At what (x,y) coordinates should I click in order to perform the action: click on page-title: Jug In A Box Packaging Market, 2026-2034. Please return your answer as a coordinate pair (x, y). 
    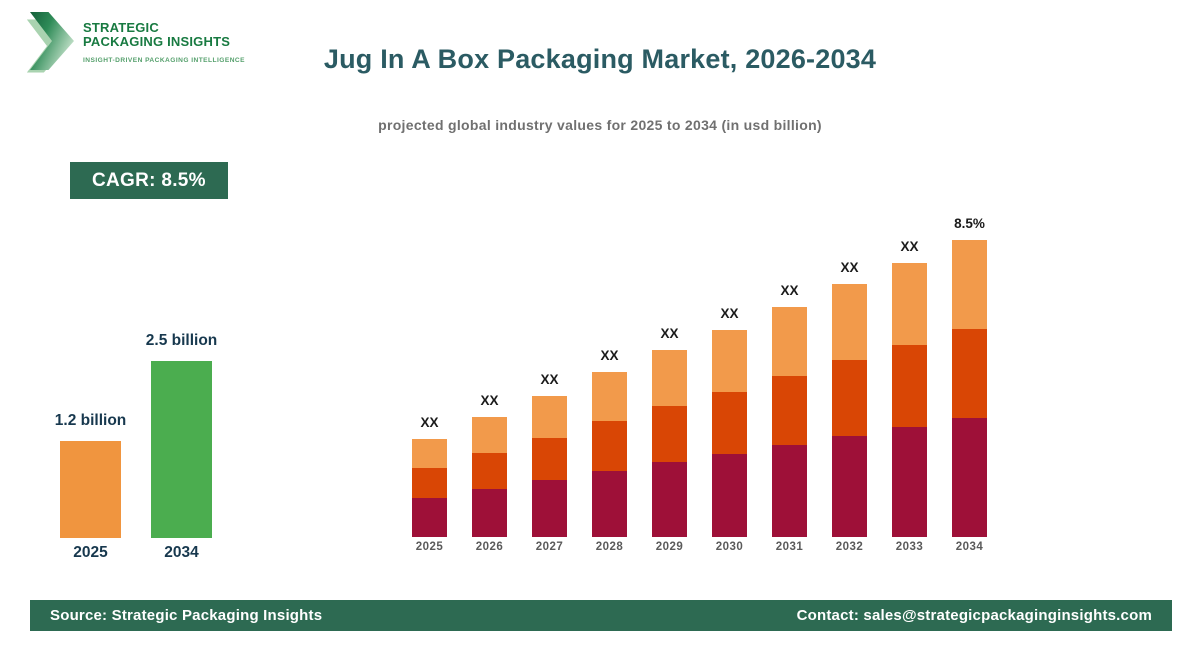
    Looking at the image, I should click on (600, 59).